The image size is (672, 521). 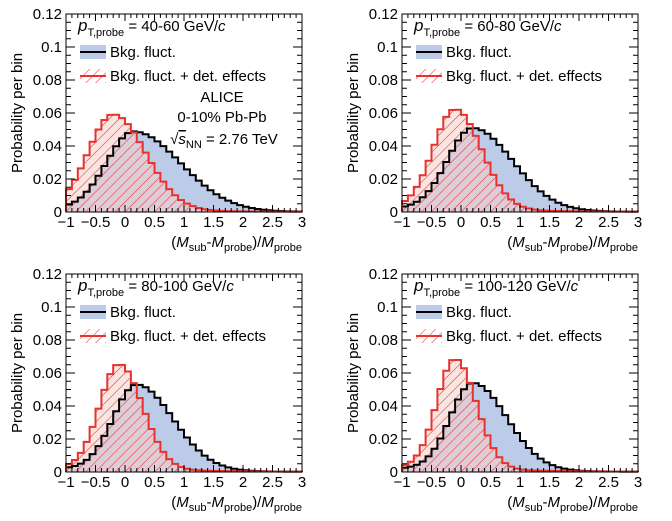 I want to click on energy-label: √sNN = 2.76 TeV, so click(x=224, y=141).